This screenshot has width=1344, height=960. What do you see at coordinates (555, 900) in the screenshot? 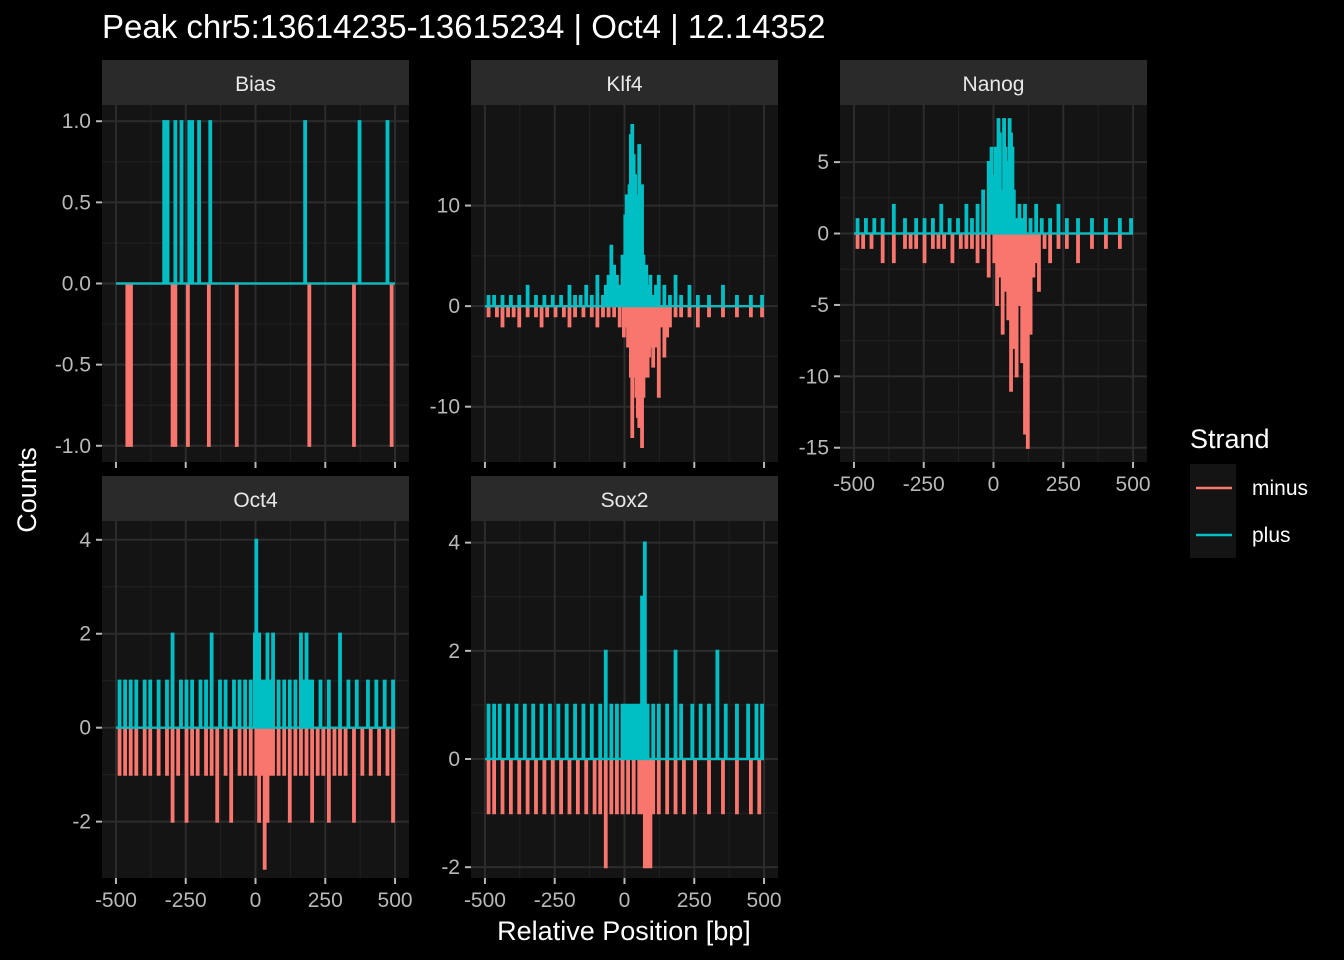
I see `x-tick-label-sox2: -250` at bounding box center [555, 900].